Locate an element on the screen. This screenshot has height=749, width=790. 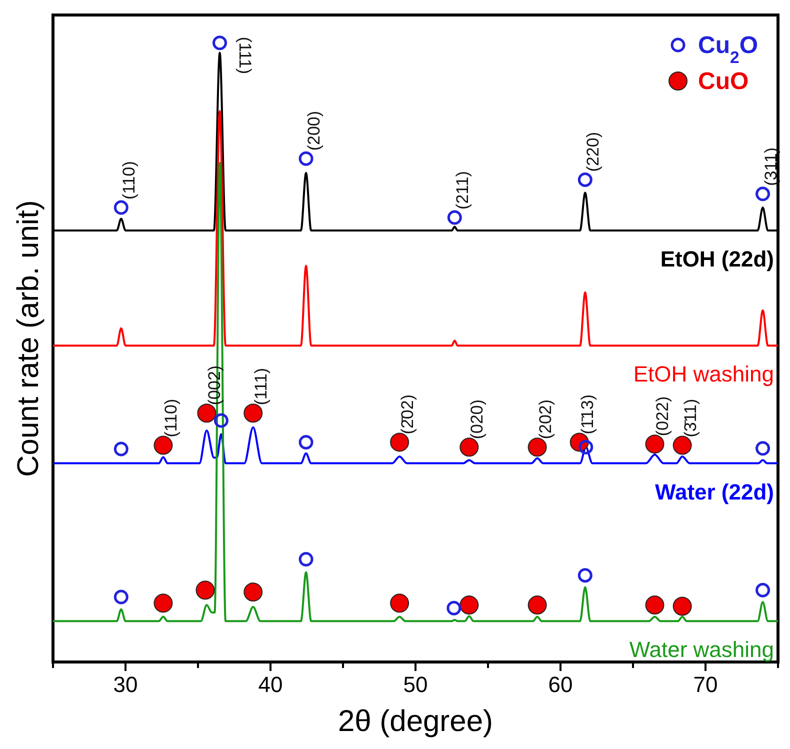
annotation: (200) is located at coordinates (314, 130).